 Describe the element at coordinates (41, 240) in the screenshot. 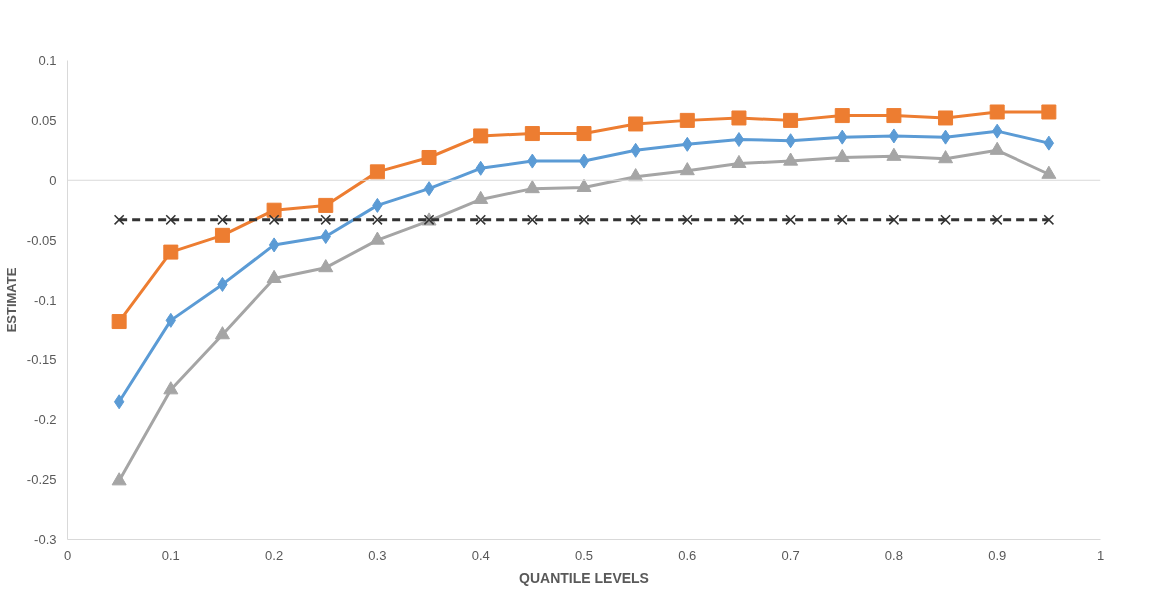

I see `y-tick-label: -0.05` at that location.